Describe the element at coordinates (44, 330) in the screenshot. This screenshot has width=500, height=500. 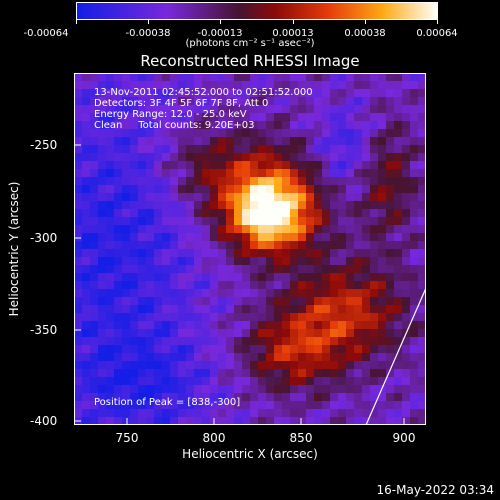
I see `y-tick-label: -350` at that location.